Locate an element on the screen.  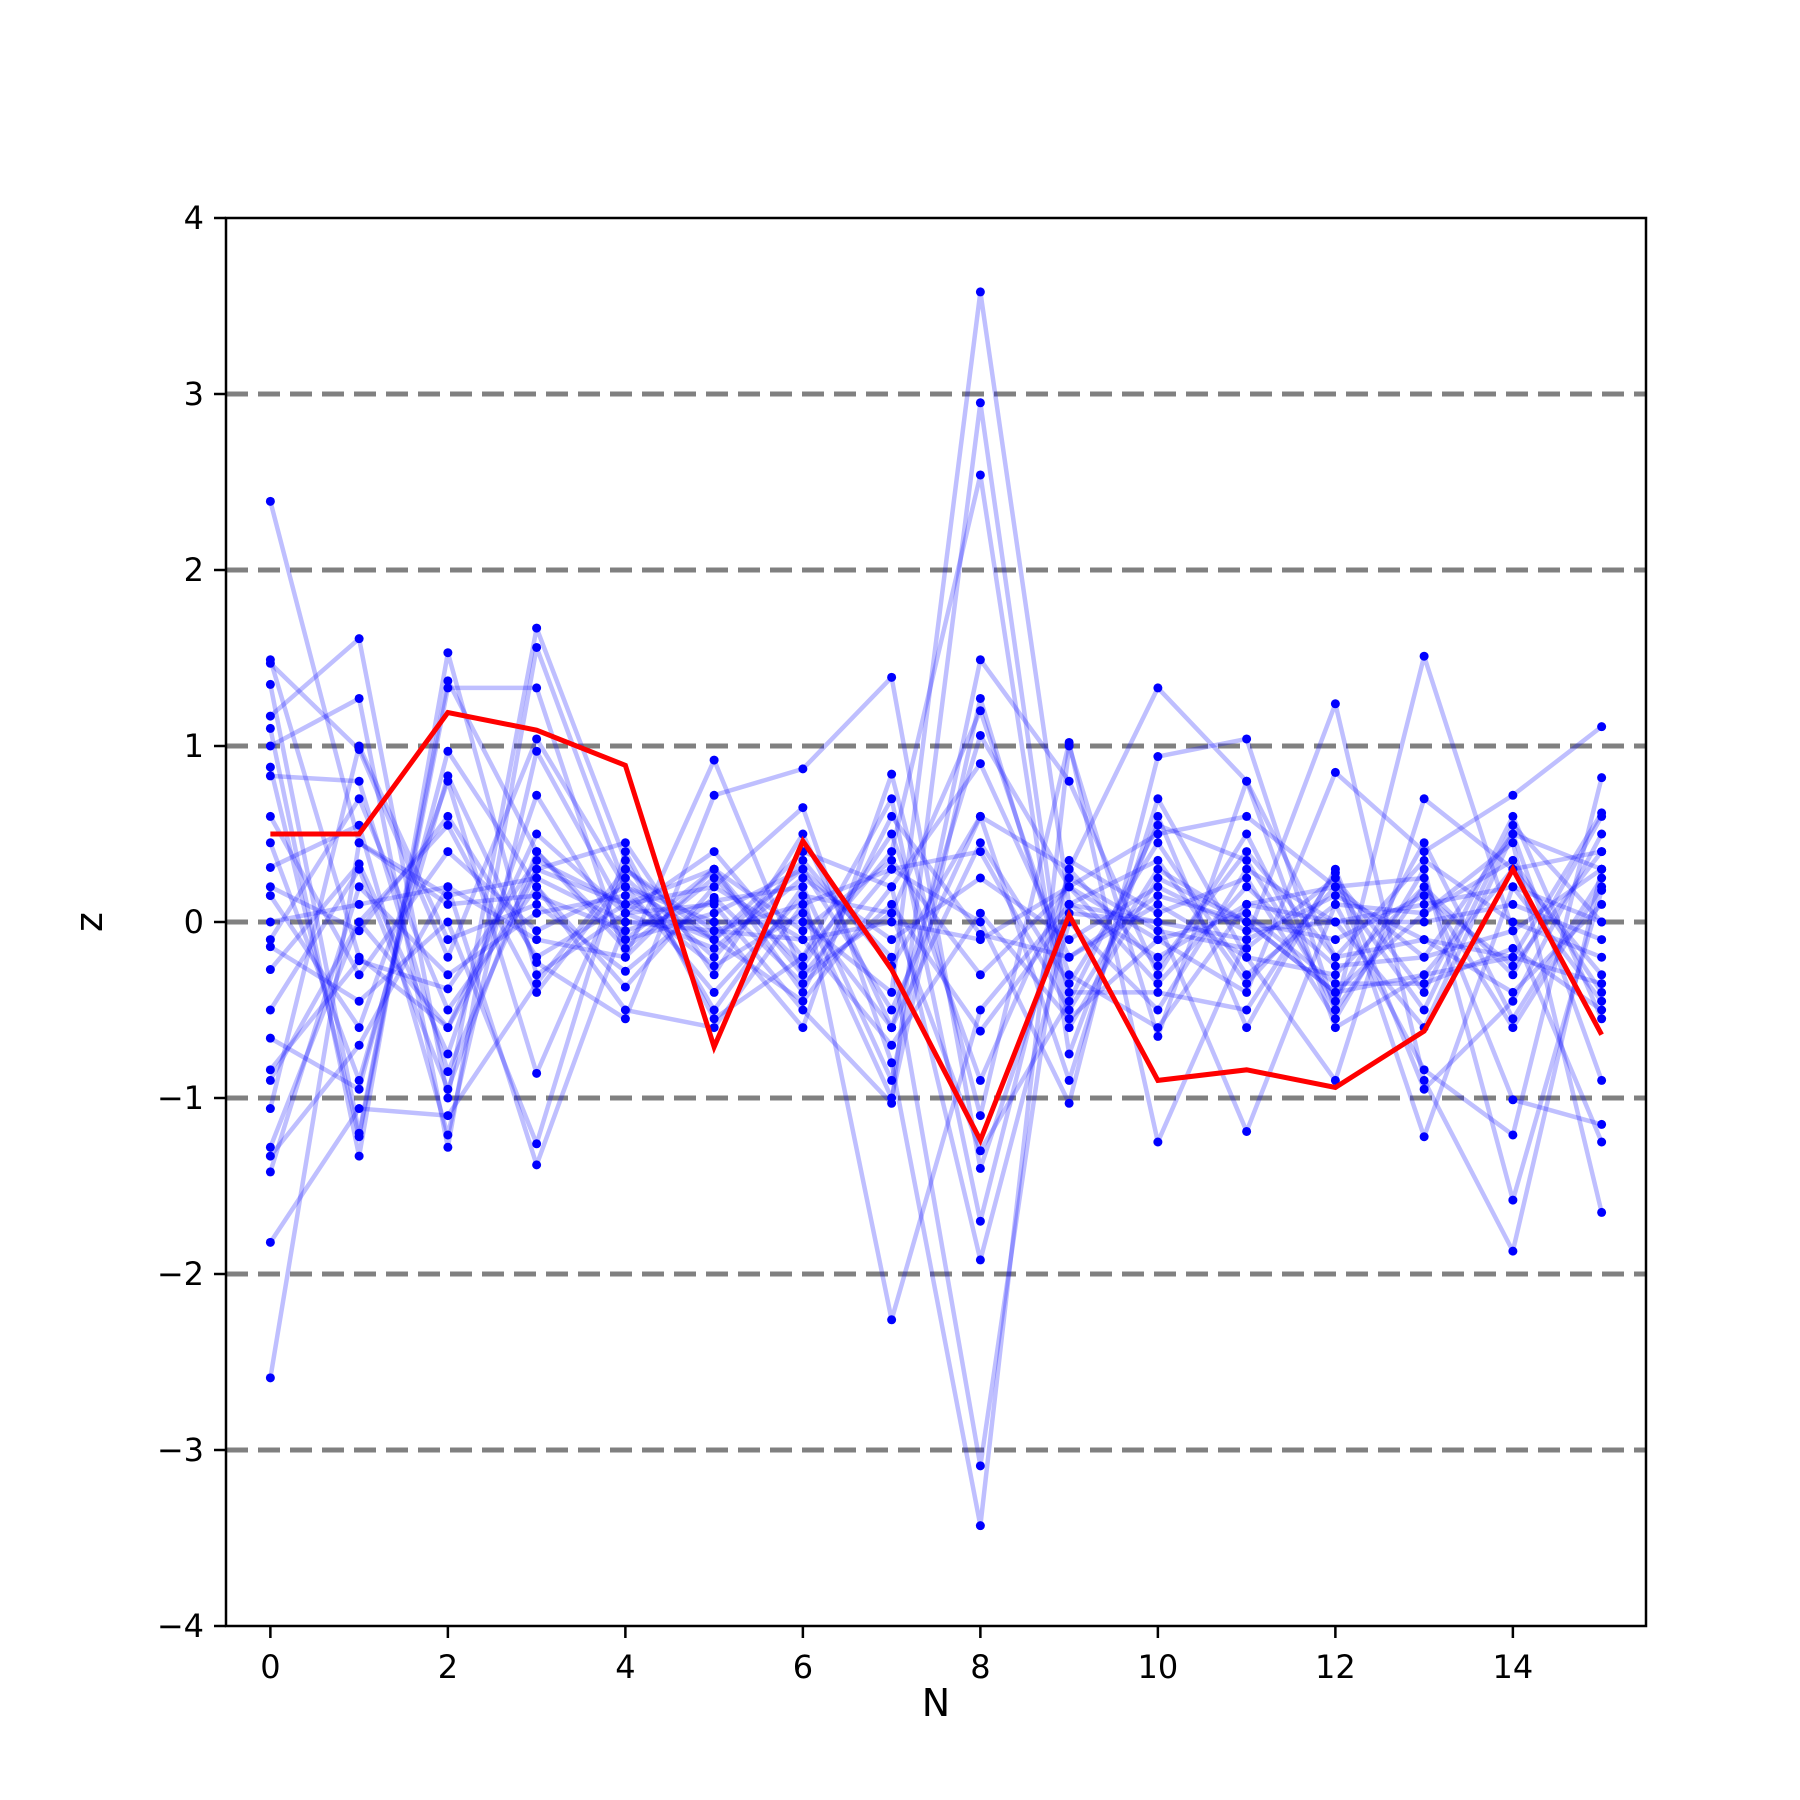
y-tick-label: −3 is located at coordinates (180, 1450).